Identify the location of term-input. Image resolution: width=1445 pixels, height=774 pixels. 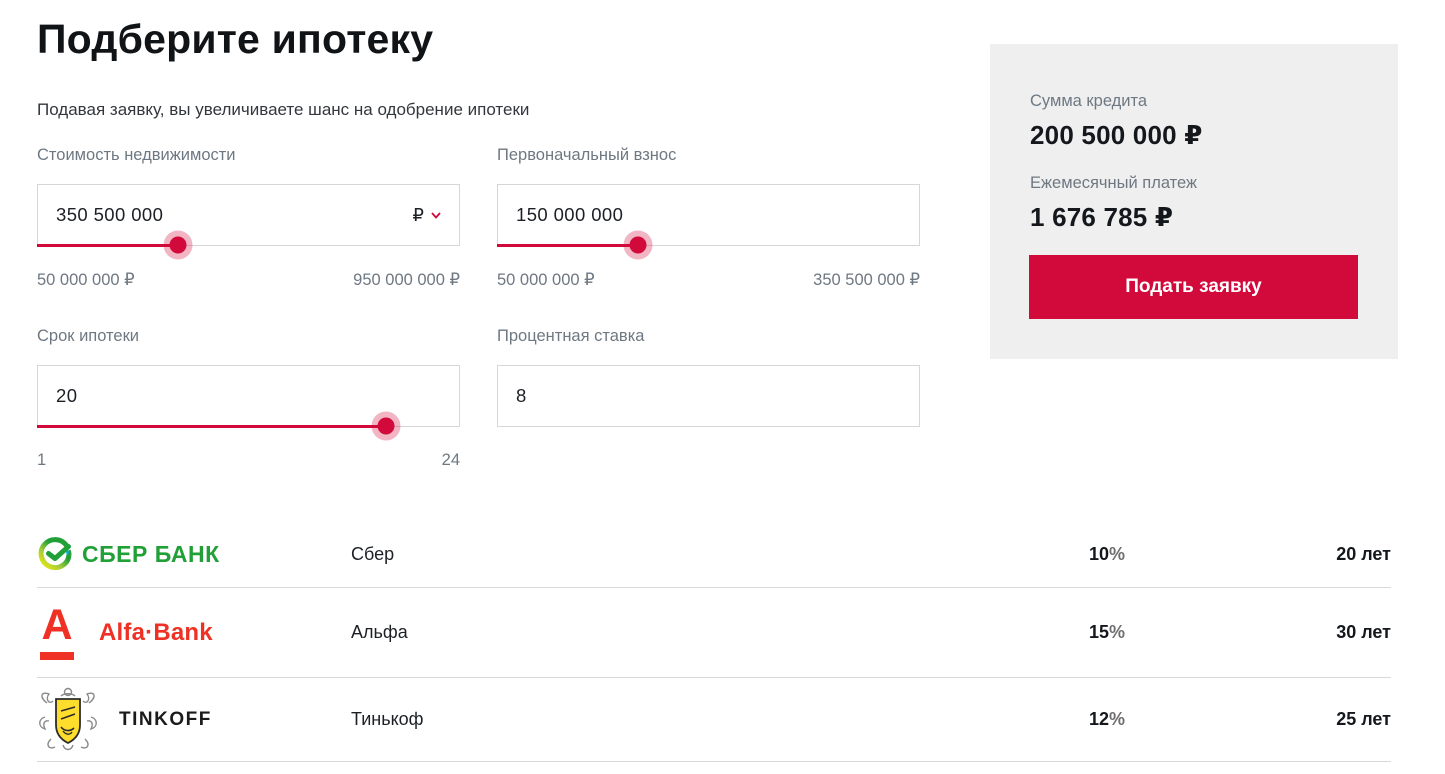
(248, 396).